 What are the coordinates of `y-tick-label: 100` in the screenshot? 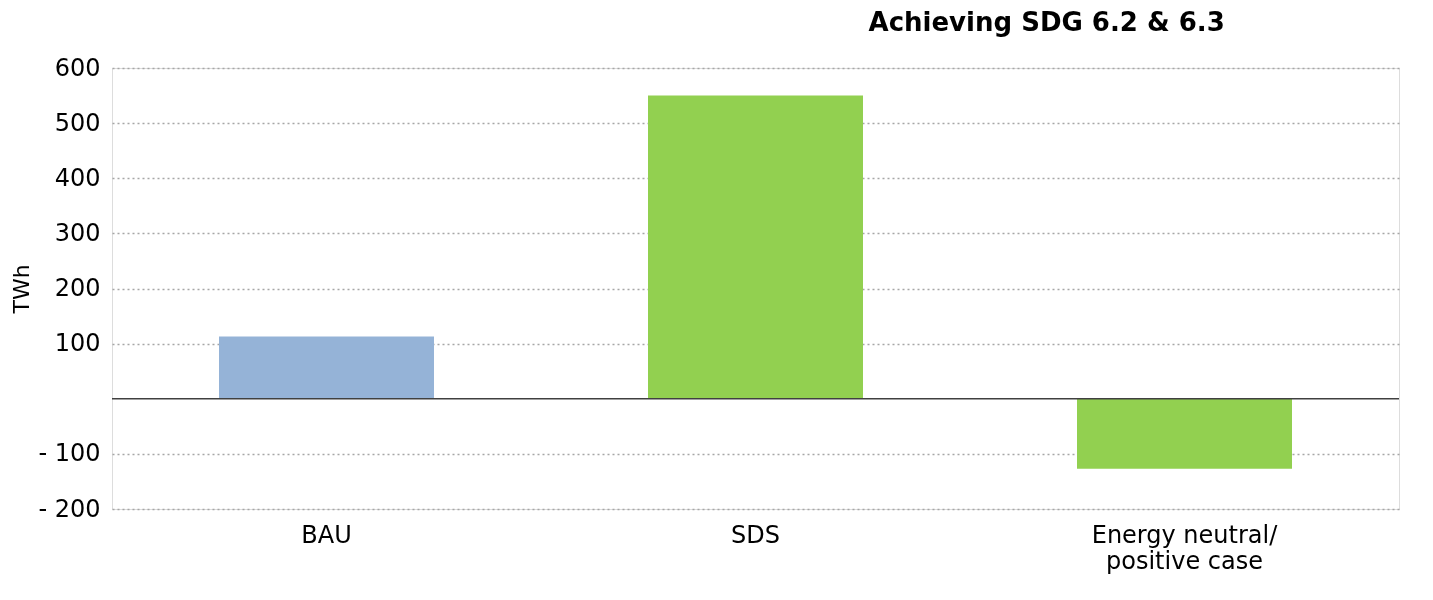 It's located at (77, 343).